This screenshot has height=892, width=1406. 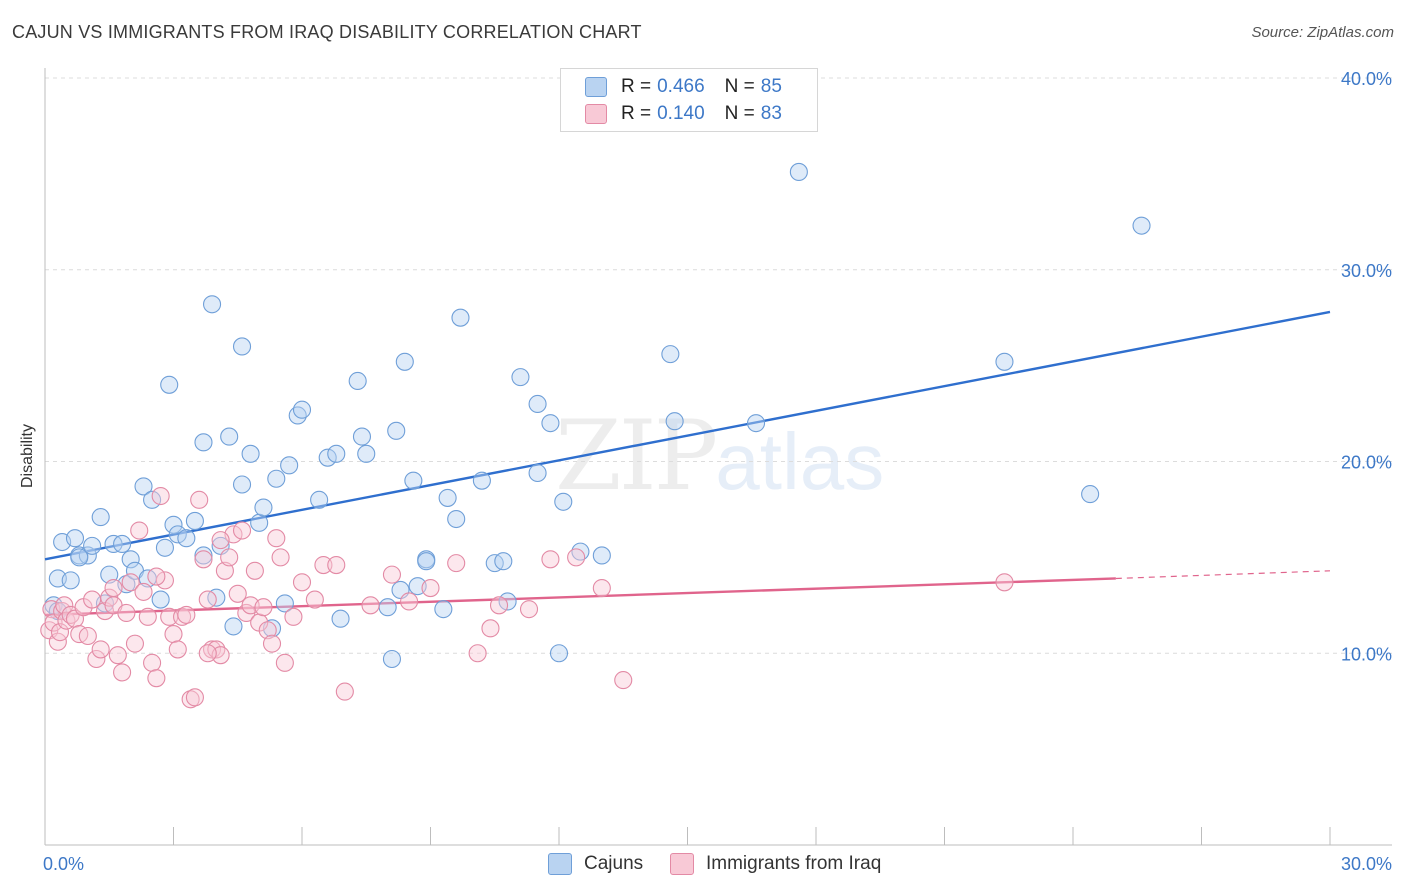 I want to click on bottom-legend-iraq: Immigrants from Iraq, so click(x=775, y=864).